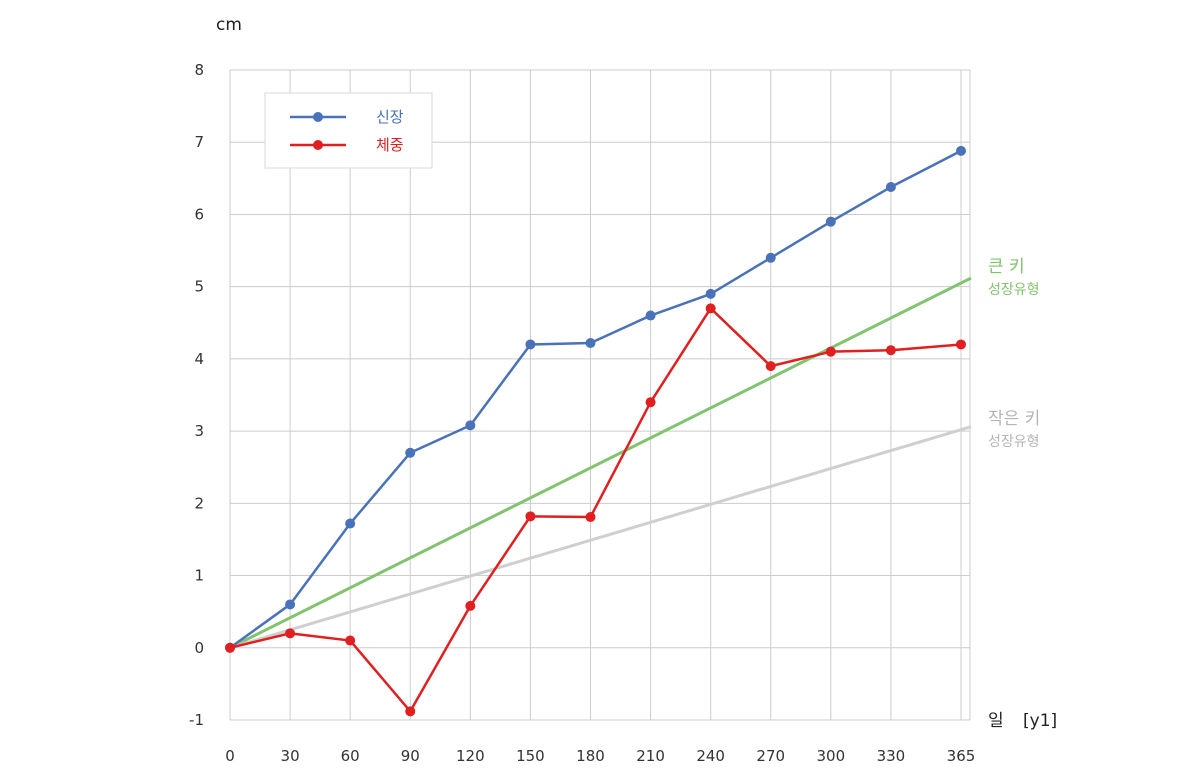  What do you see at coordinates (290, 756) in the screenshot?
I see `x-tick-label: 30` at bounding box center [290, 756].